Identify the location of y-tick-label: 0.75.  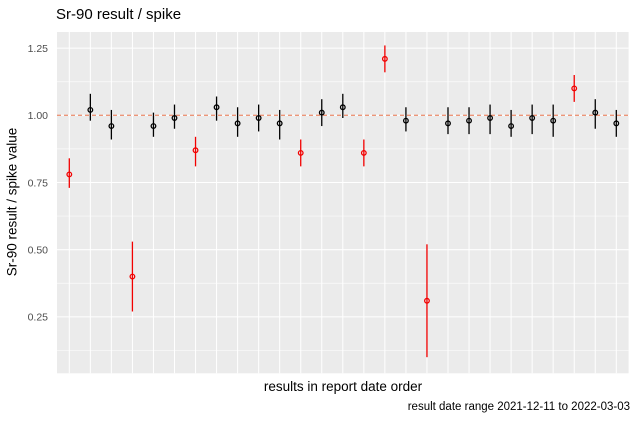
(38, 183).